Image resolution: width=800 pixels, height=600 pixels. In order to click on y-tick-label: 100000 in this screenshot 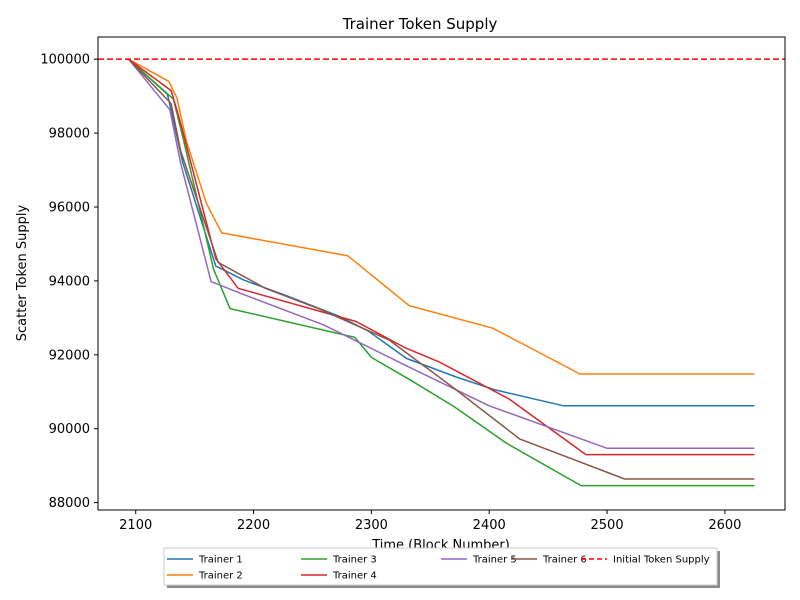, I will do `click(65, 60)`.